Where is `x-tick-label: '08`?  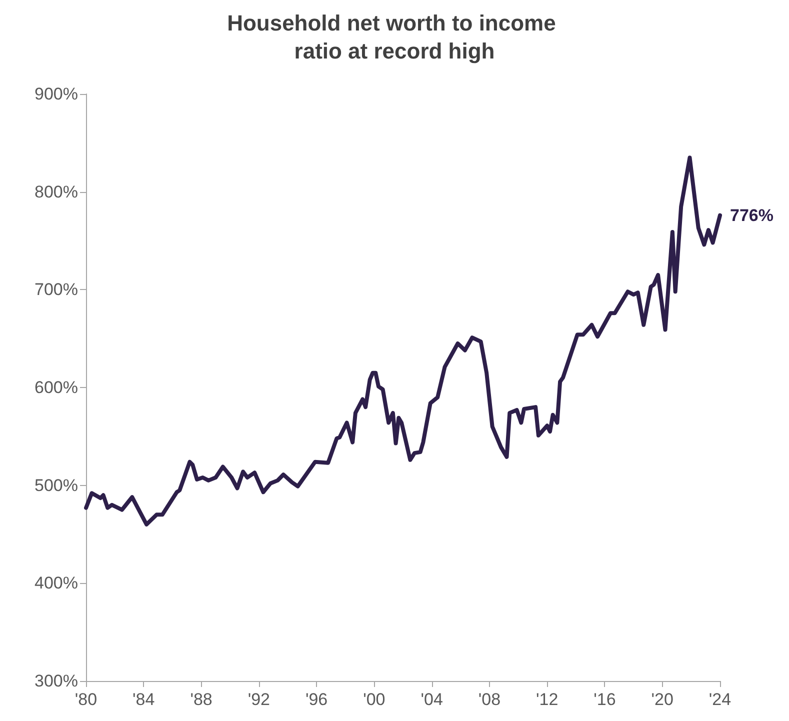
x-tick-label: '08 is located at coordinates (489, 699).